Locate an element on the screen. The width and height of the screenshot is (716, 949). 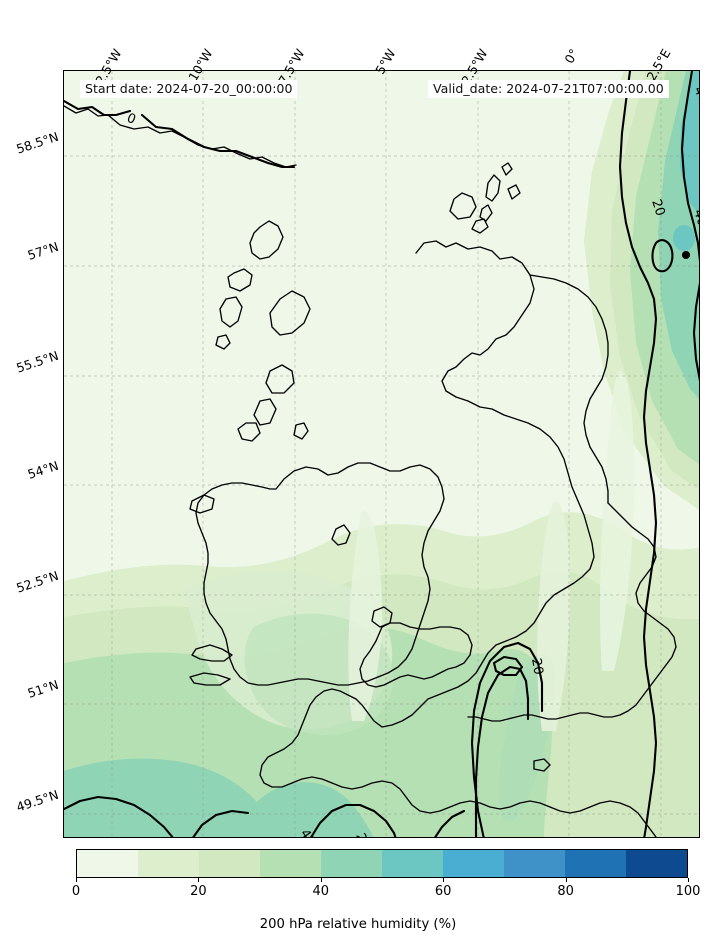
contour-20-channel-loop is located at coordinates (507, 739).